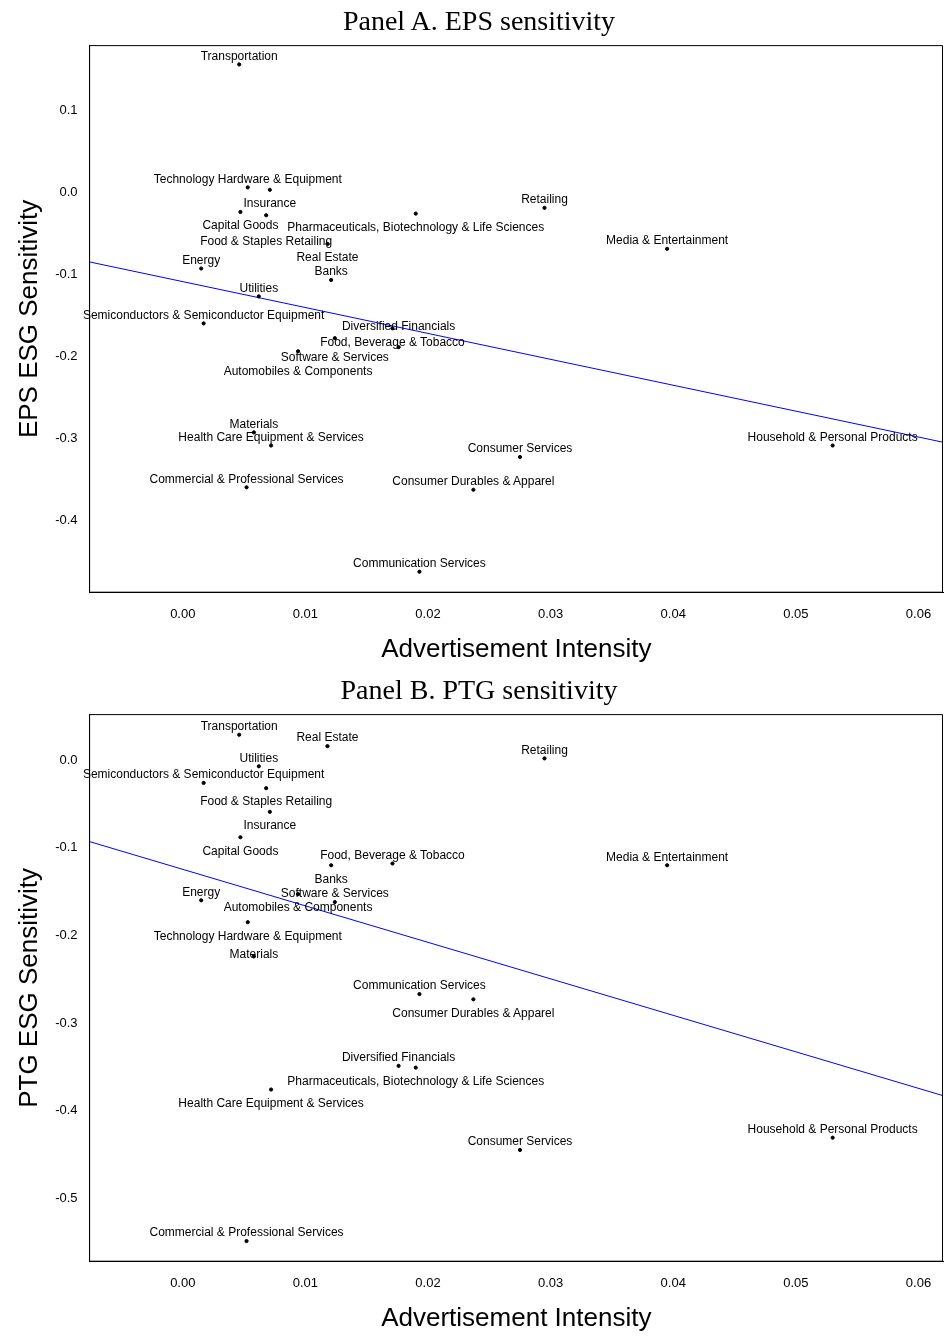 The height and width of the screenshot is (1338, 948). I want to click on y-axis-title: EPS ESG Sensitivity, so click(27, 319).